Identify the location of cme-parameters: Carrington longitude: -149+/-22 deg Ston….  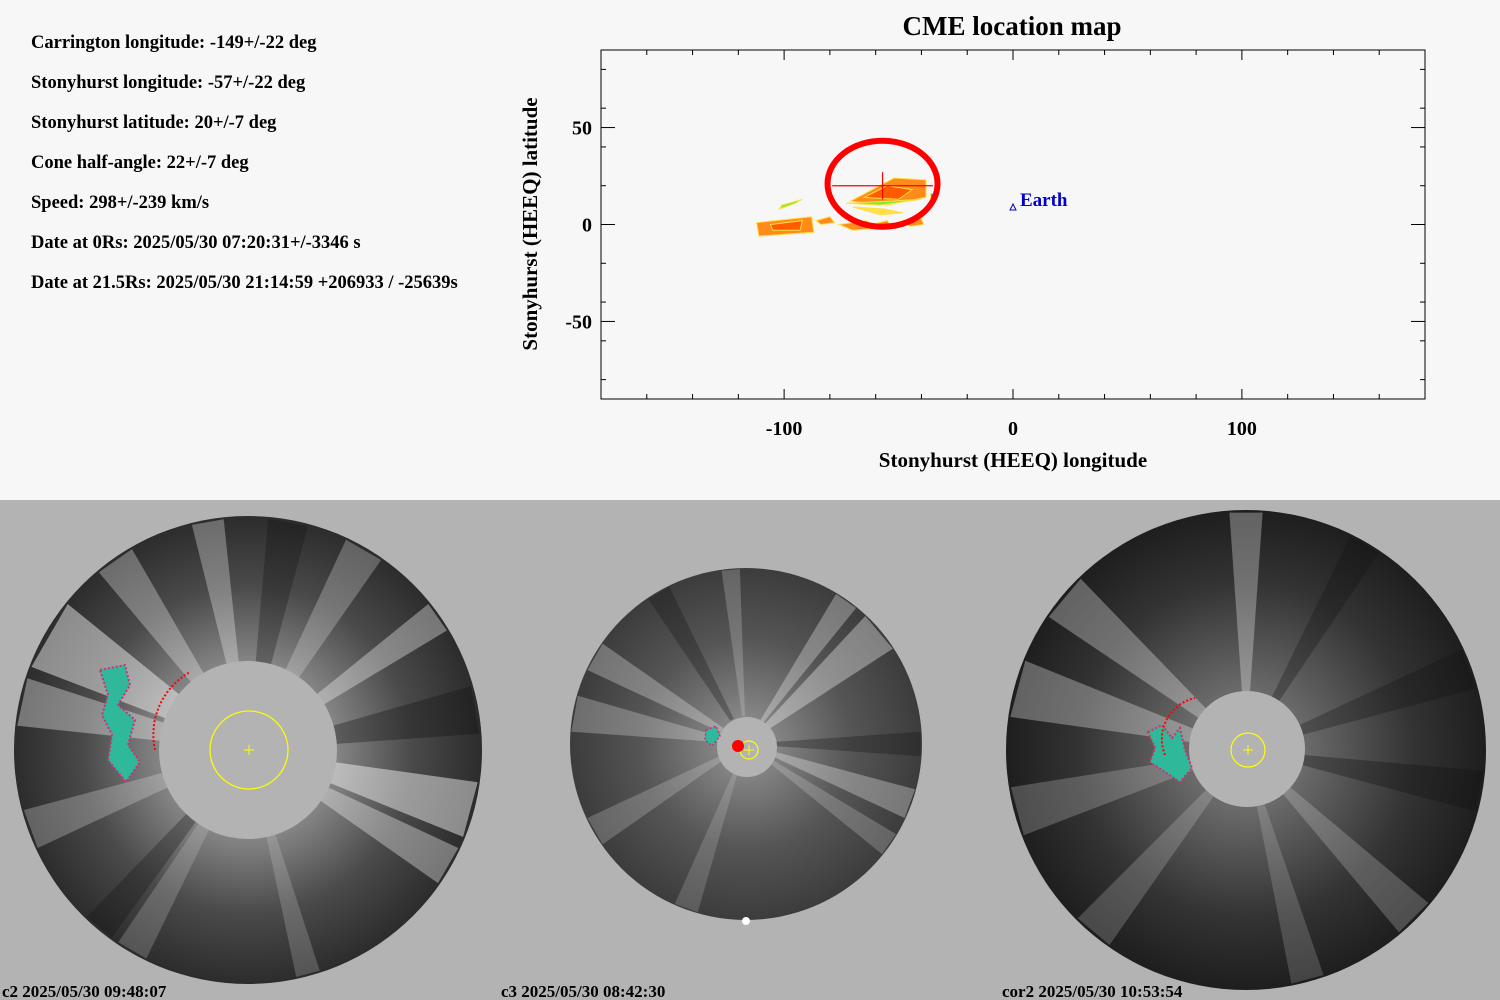
(244, 170).